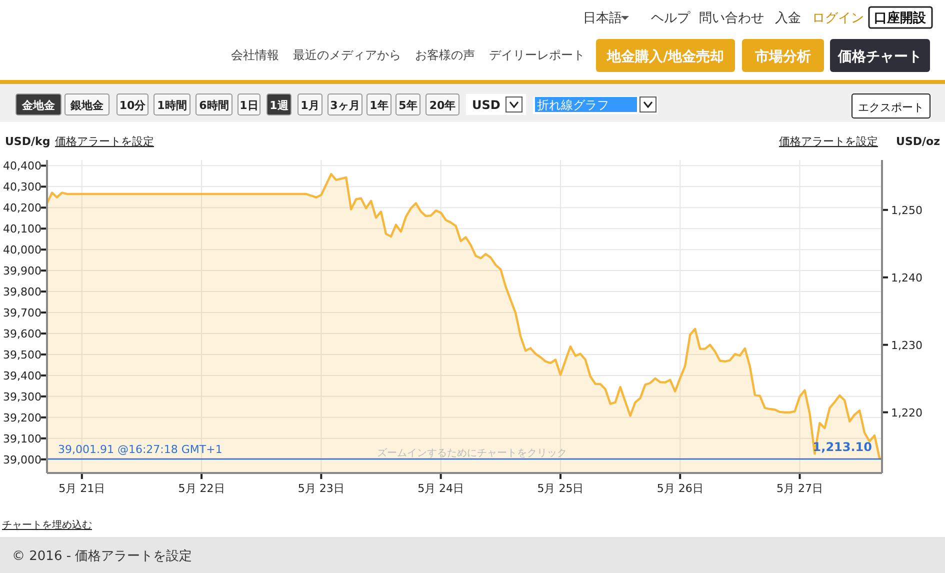 Image resolution: width=945 pixels, height=573 pixels. Describe the element at coordinates (560, 488) in the screenshot. I see `x-tick-label: 5月 25日` at that location.